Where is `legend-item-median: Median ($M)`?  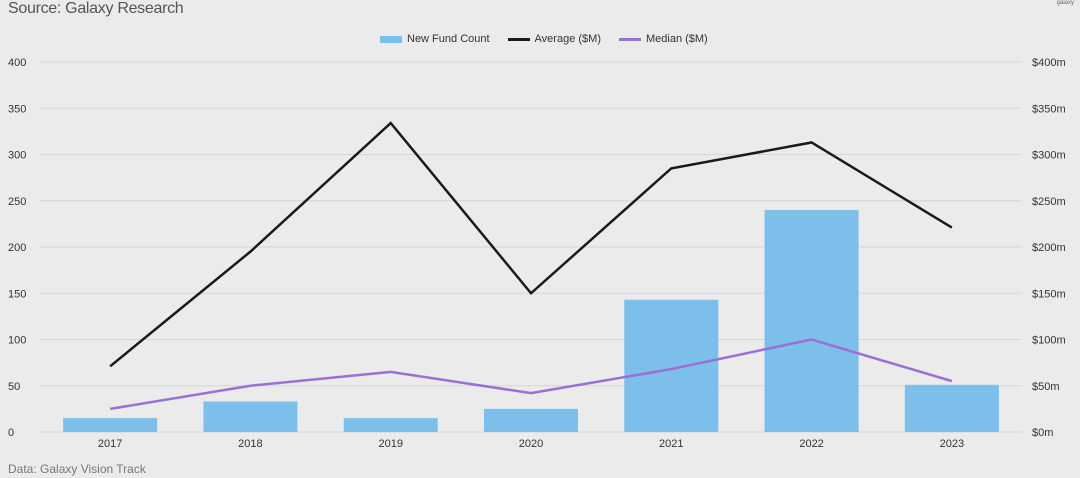 legend-item-median: Median ($M) is located at coordinates (663, 39).